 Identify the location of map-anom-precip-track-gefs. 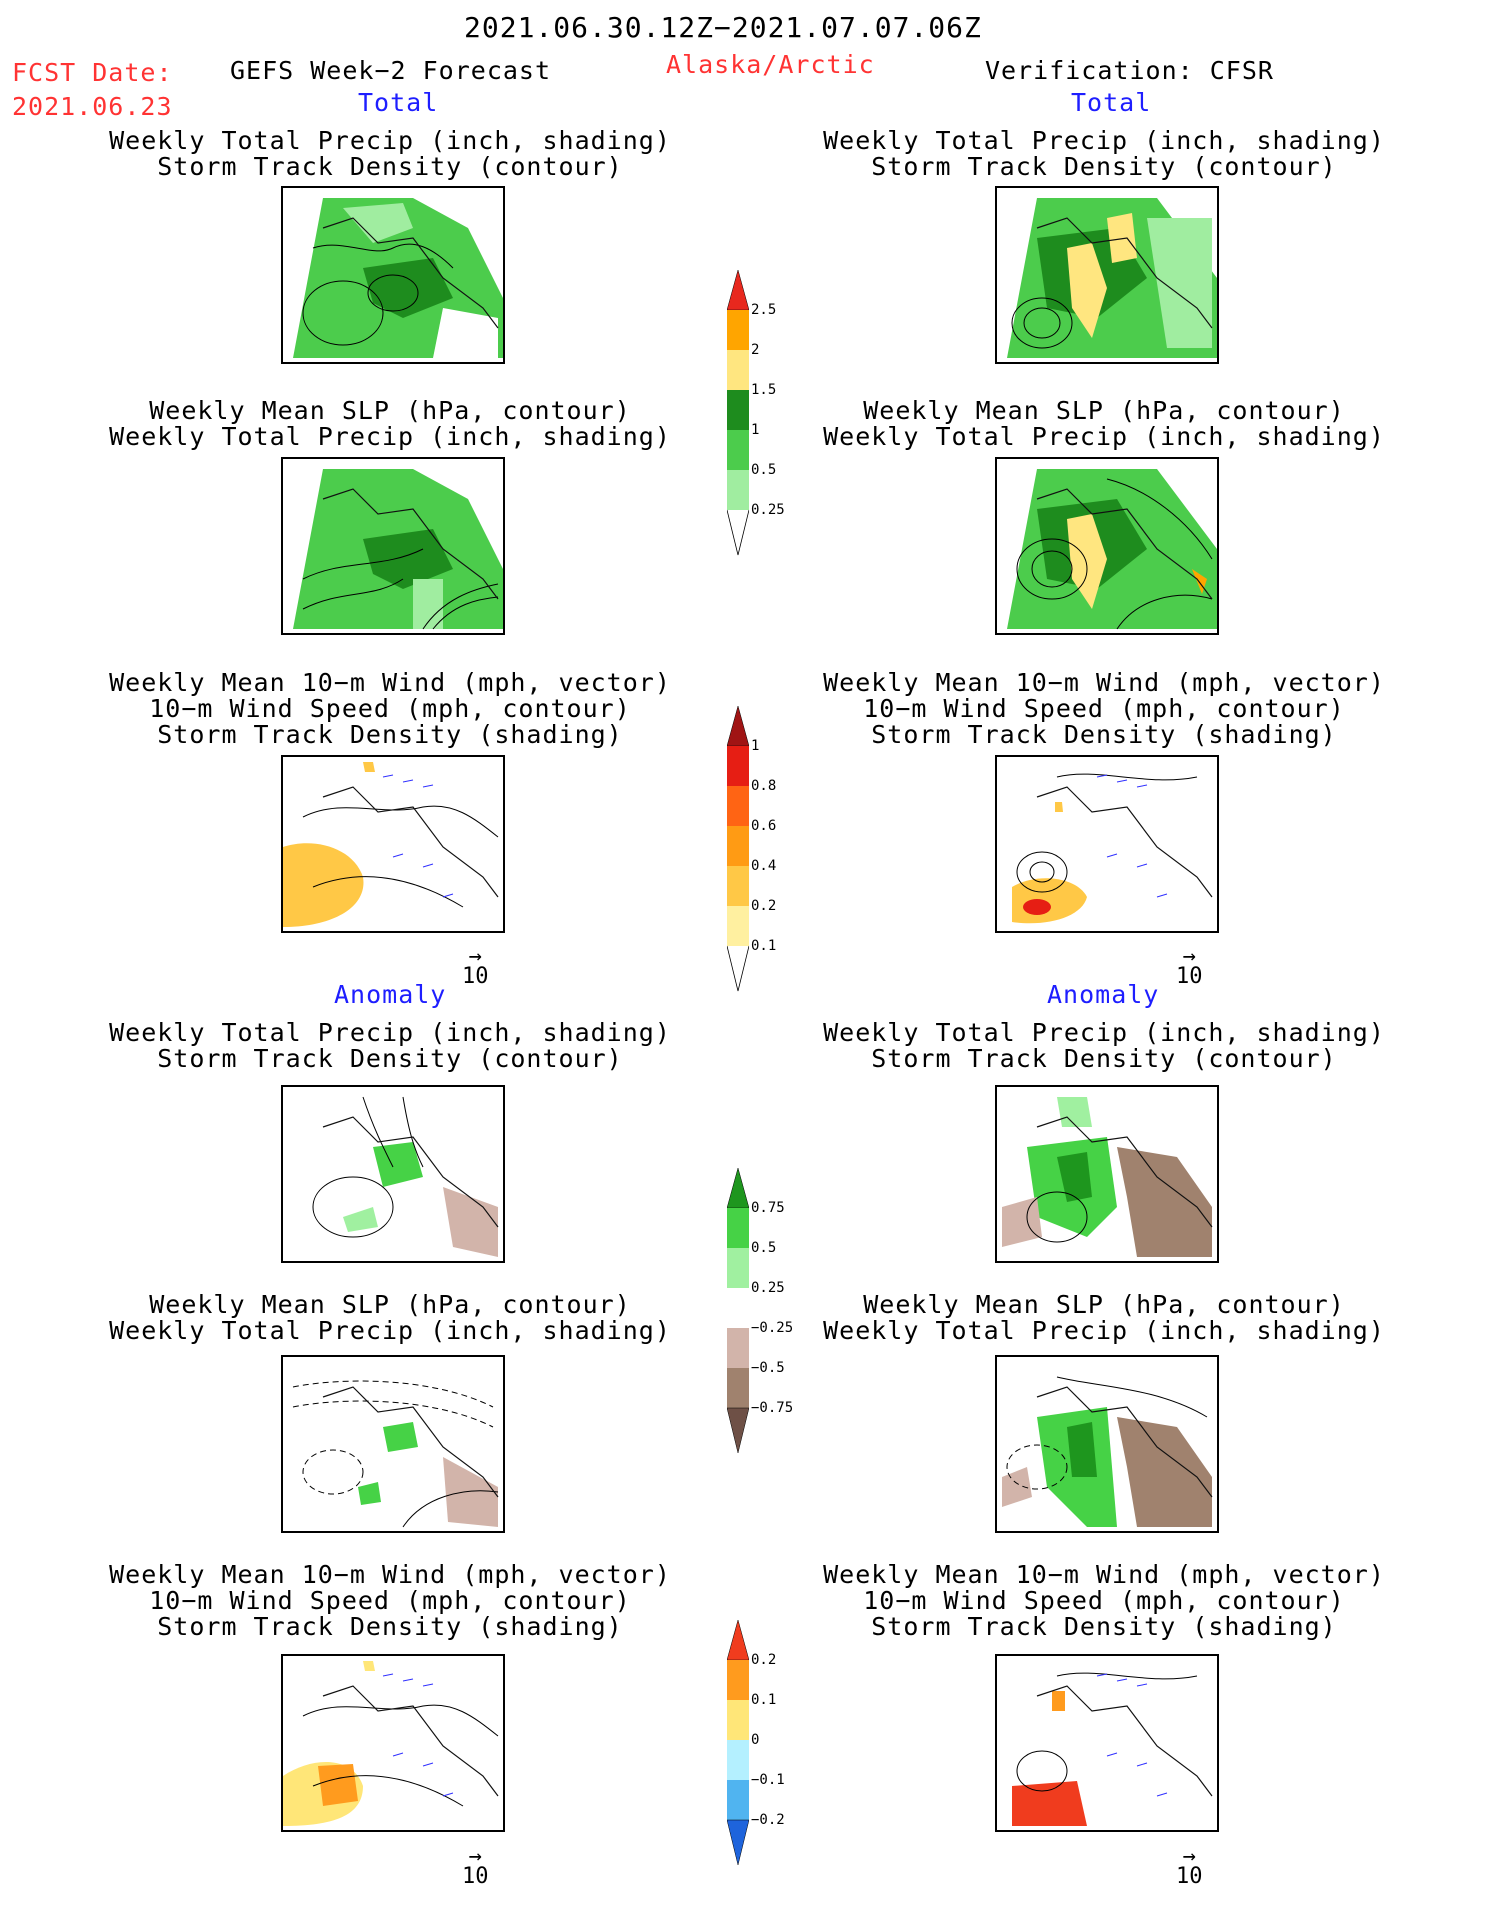
(393, 1174).